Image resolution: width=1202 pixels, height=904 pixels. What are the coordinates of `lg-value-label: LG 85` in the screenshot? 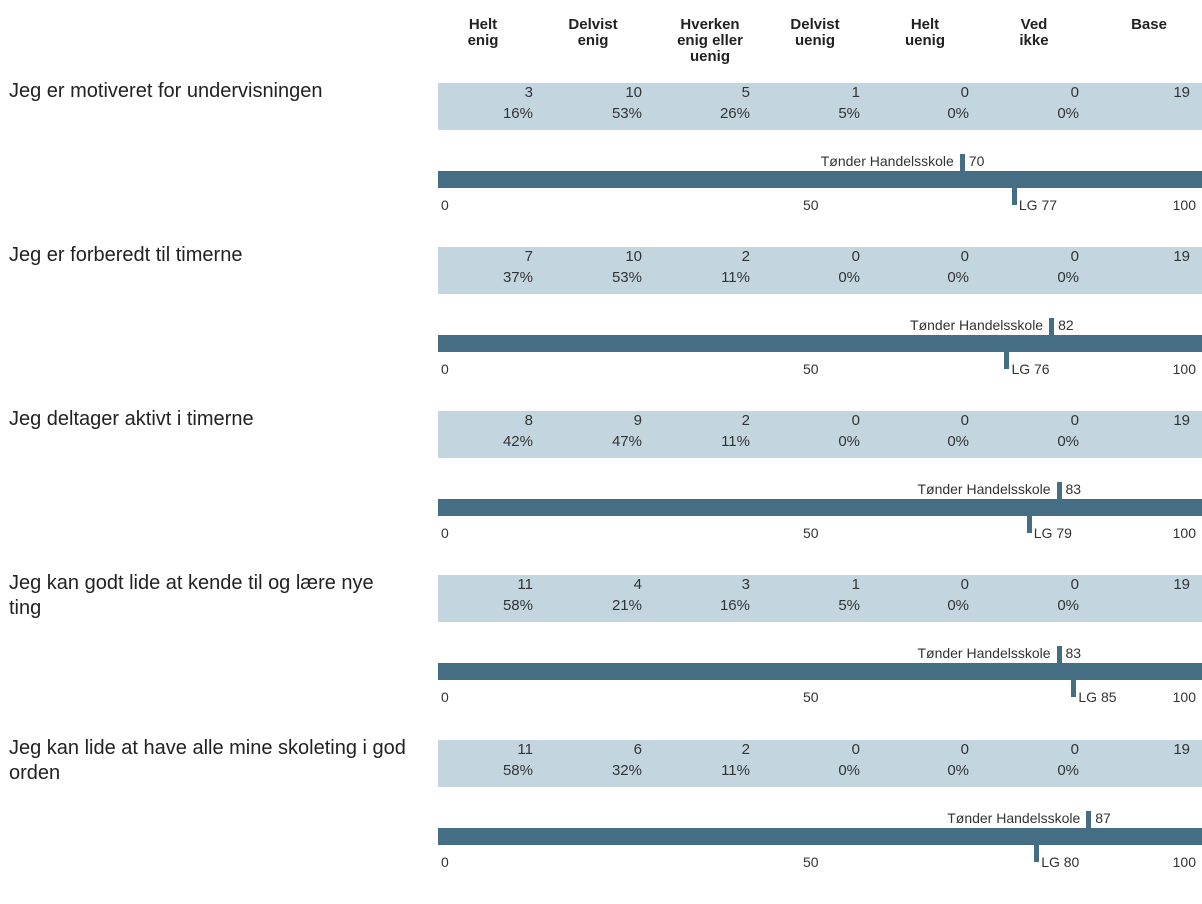 It's located at (1097, 697).